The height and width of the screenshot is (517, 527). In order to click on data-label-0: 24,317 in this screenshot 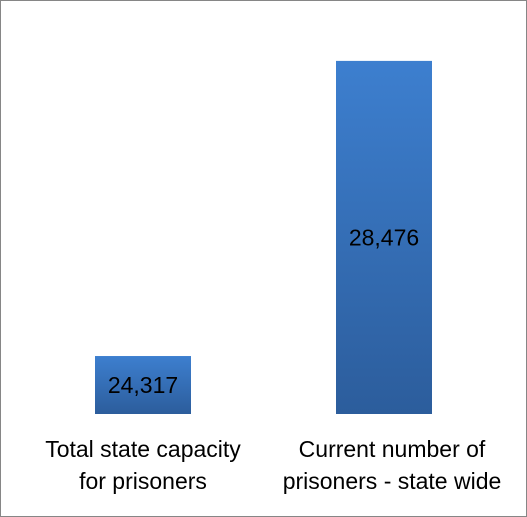, I will do `click(143, 385)`.